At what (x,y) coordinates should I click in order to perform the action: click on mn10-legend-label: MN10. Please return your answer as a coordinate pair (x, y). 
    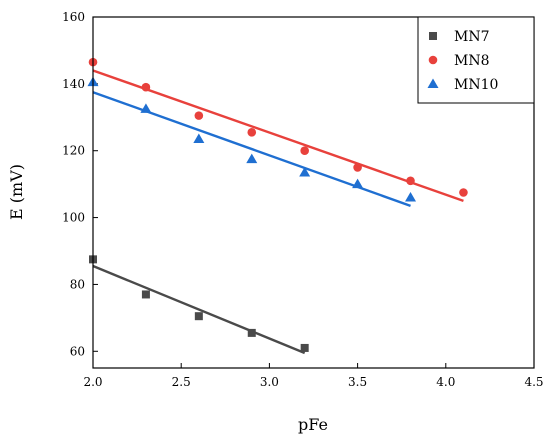
    Looking at the image, I should click on (476, 85).